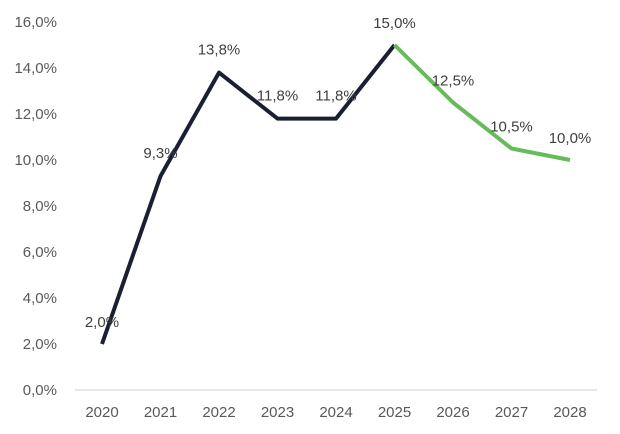 The width and height of the screenshot is (620, 434). I want to click on data-label: 13,8%, so click(219, 50).